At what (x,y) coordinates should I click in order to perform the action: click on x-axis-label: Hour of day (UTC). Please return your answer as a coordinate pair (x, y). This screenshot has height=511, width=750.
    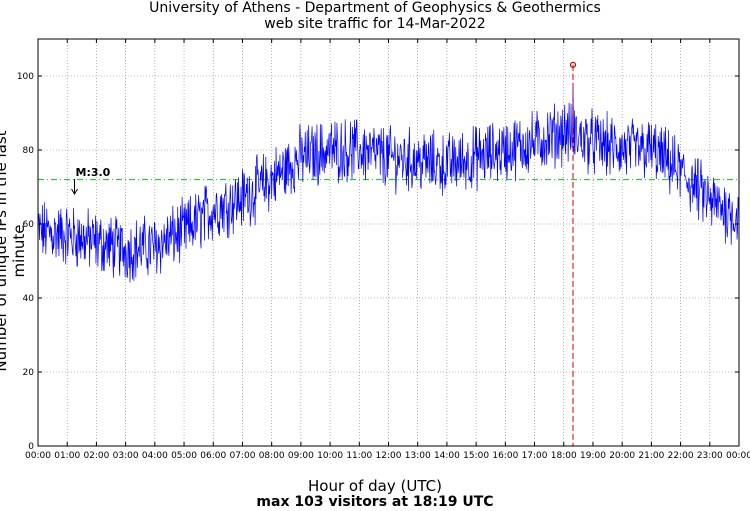
    Looking at the image, I should click on (375, 486).